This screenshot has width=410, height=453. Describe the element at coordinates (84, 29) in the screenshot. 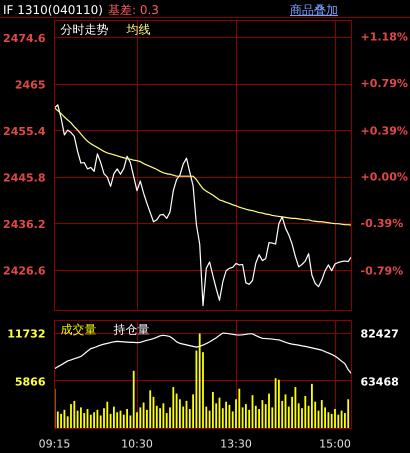

I see `text: 分时走势` at that location.